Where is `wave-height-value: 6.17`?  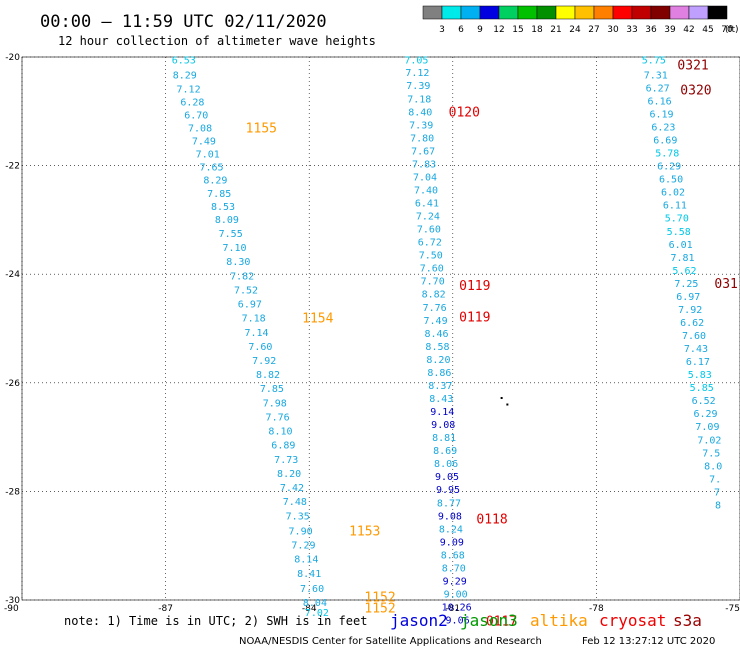 wave-height-value: 6.17 is located at coordinates (698, 362).